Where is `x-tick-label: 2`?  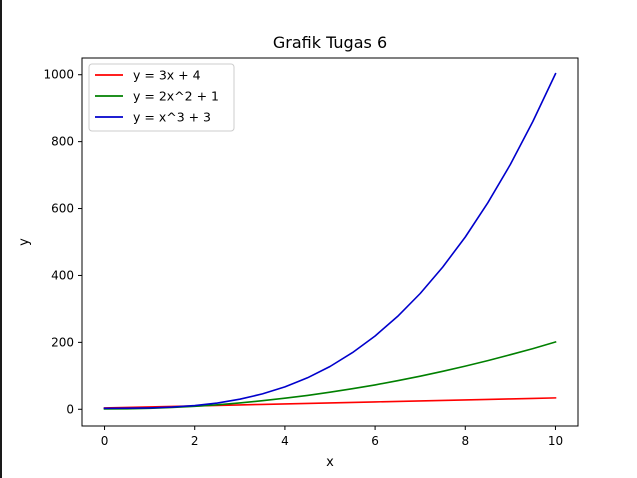 x-tick-label: 2 is located at coordinates (195, 441).